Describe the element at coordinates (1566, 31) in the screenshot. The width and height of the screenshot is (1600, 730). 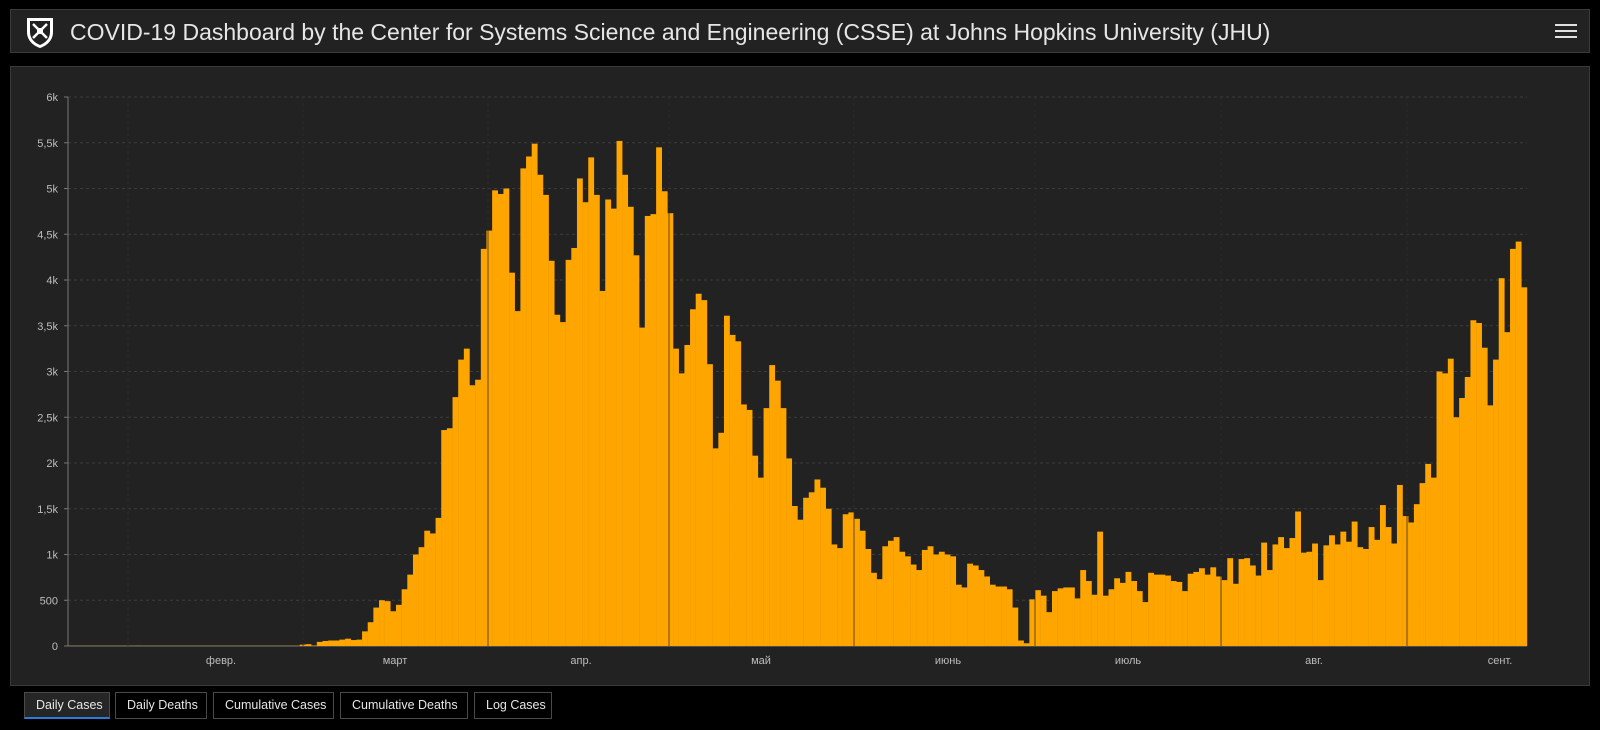
I see `hamburger-menu-icon` at that location.